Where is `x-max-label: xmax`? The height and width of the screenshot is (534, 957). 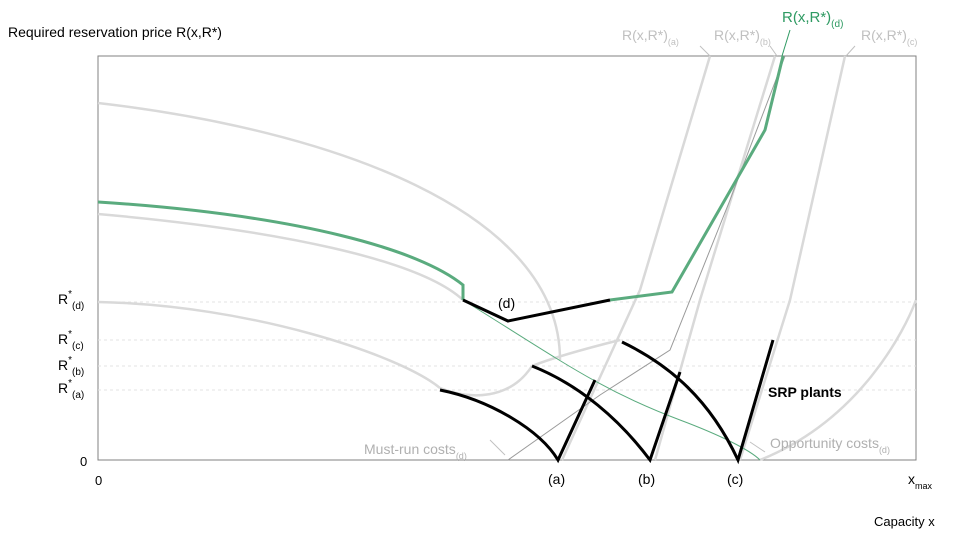 x-max-label: xmax is located at coordinates (920, 481).